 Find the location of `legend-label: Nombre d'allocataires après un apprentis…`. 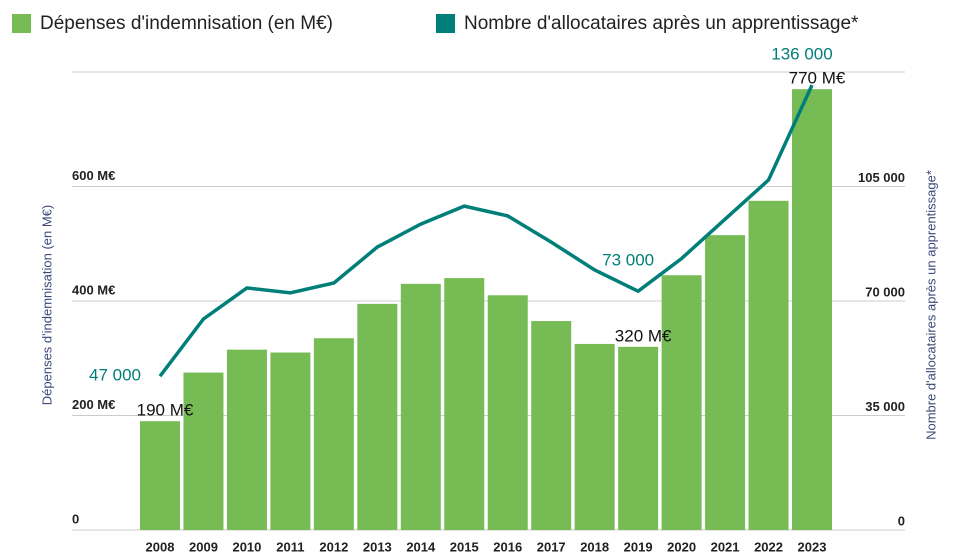

legend-label: Nombre d'allocataires après un apprentis… is located at coordinates (661, 23).